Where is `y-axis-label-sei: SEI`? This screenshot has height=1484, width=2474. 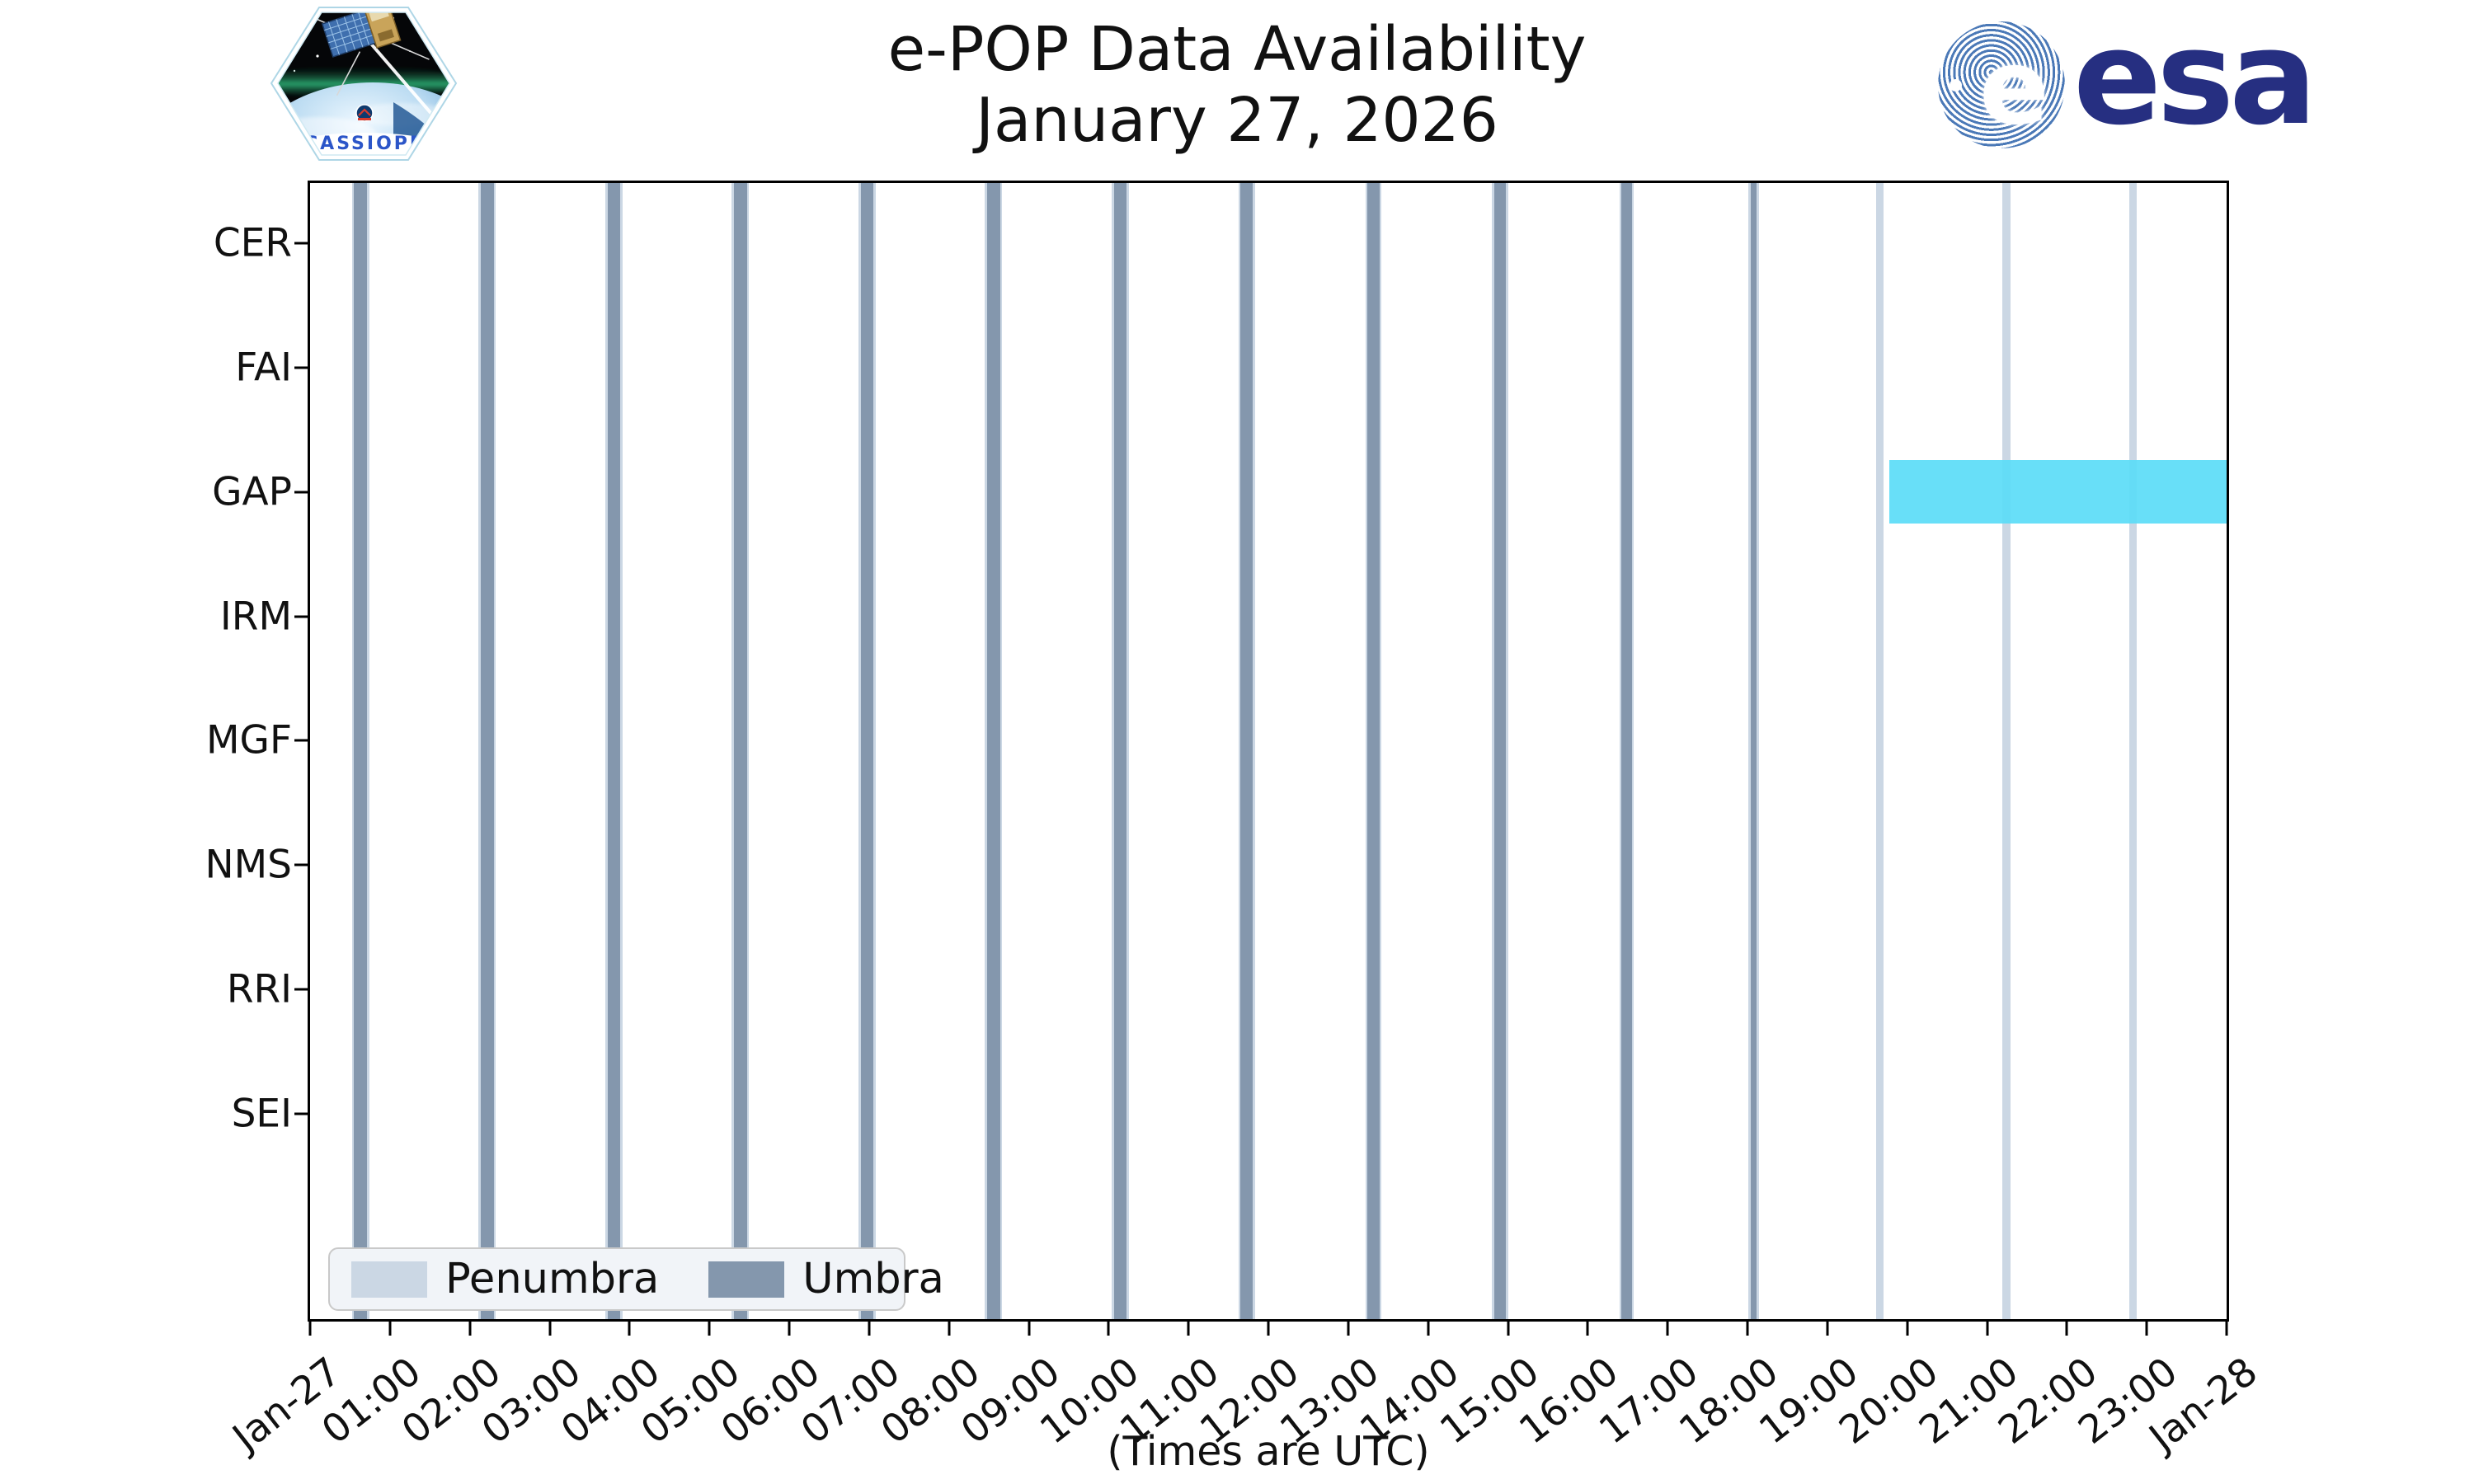
y-axis-label-sei: SEI is located at coordinates (261, 1114).